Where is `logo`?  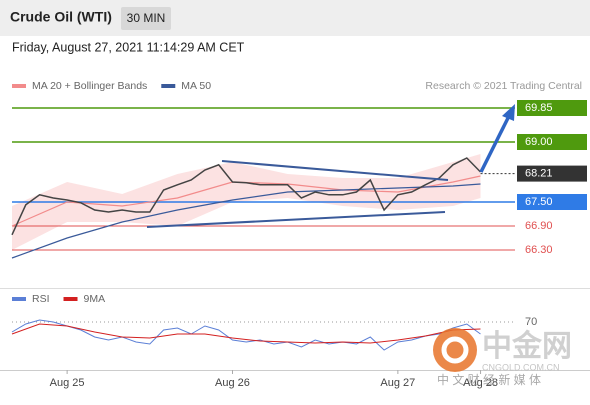
logo is located at coordinates (455, 350).